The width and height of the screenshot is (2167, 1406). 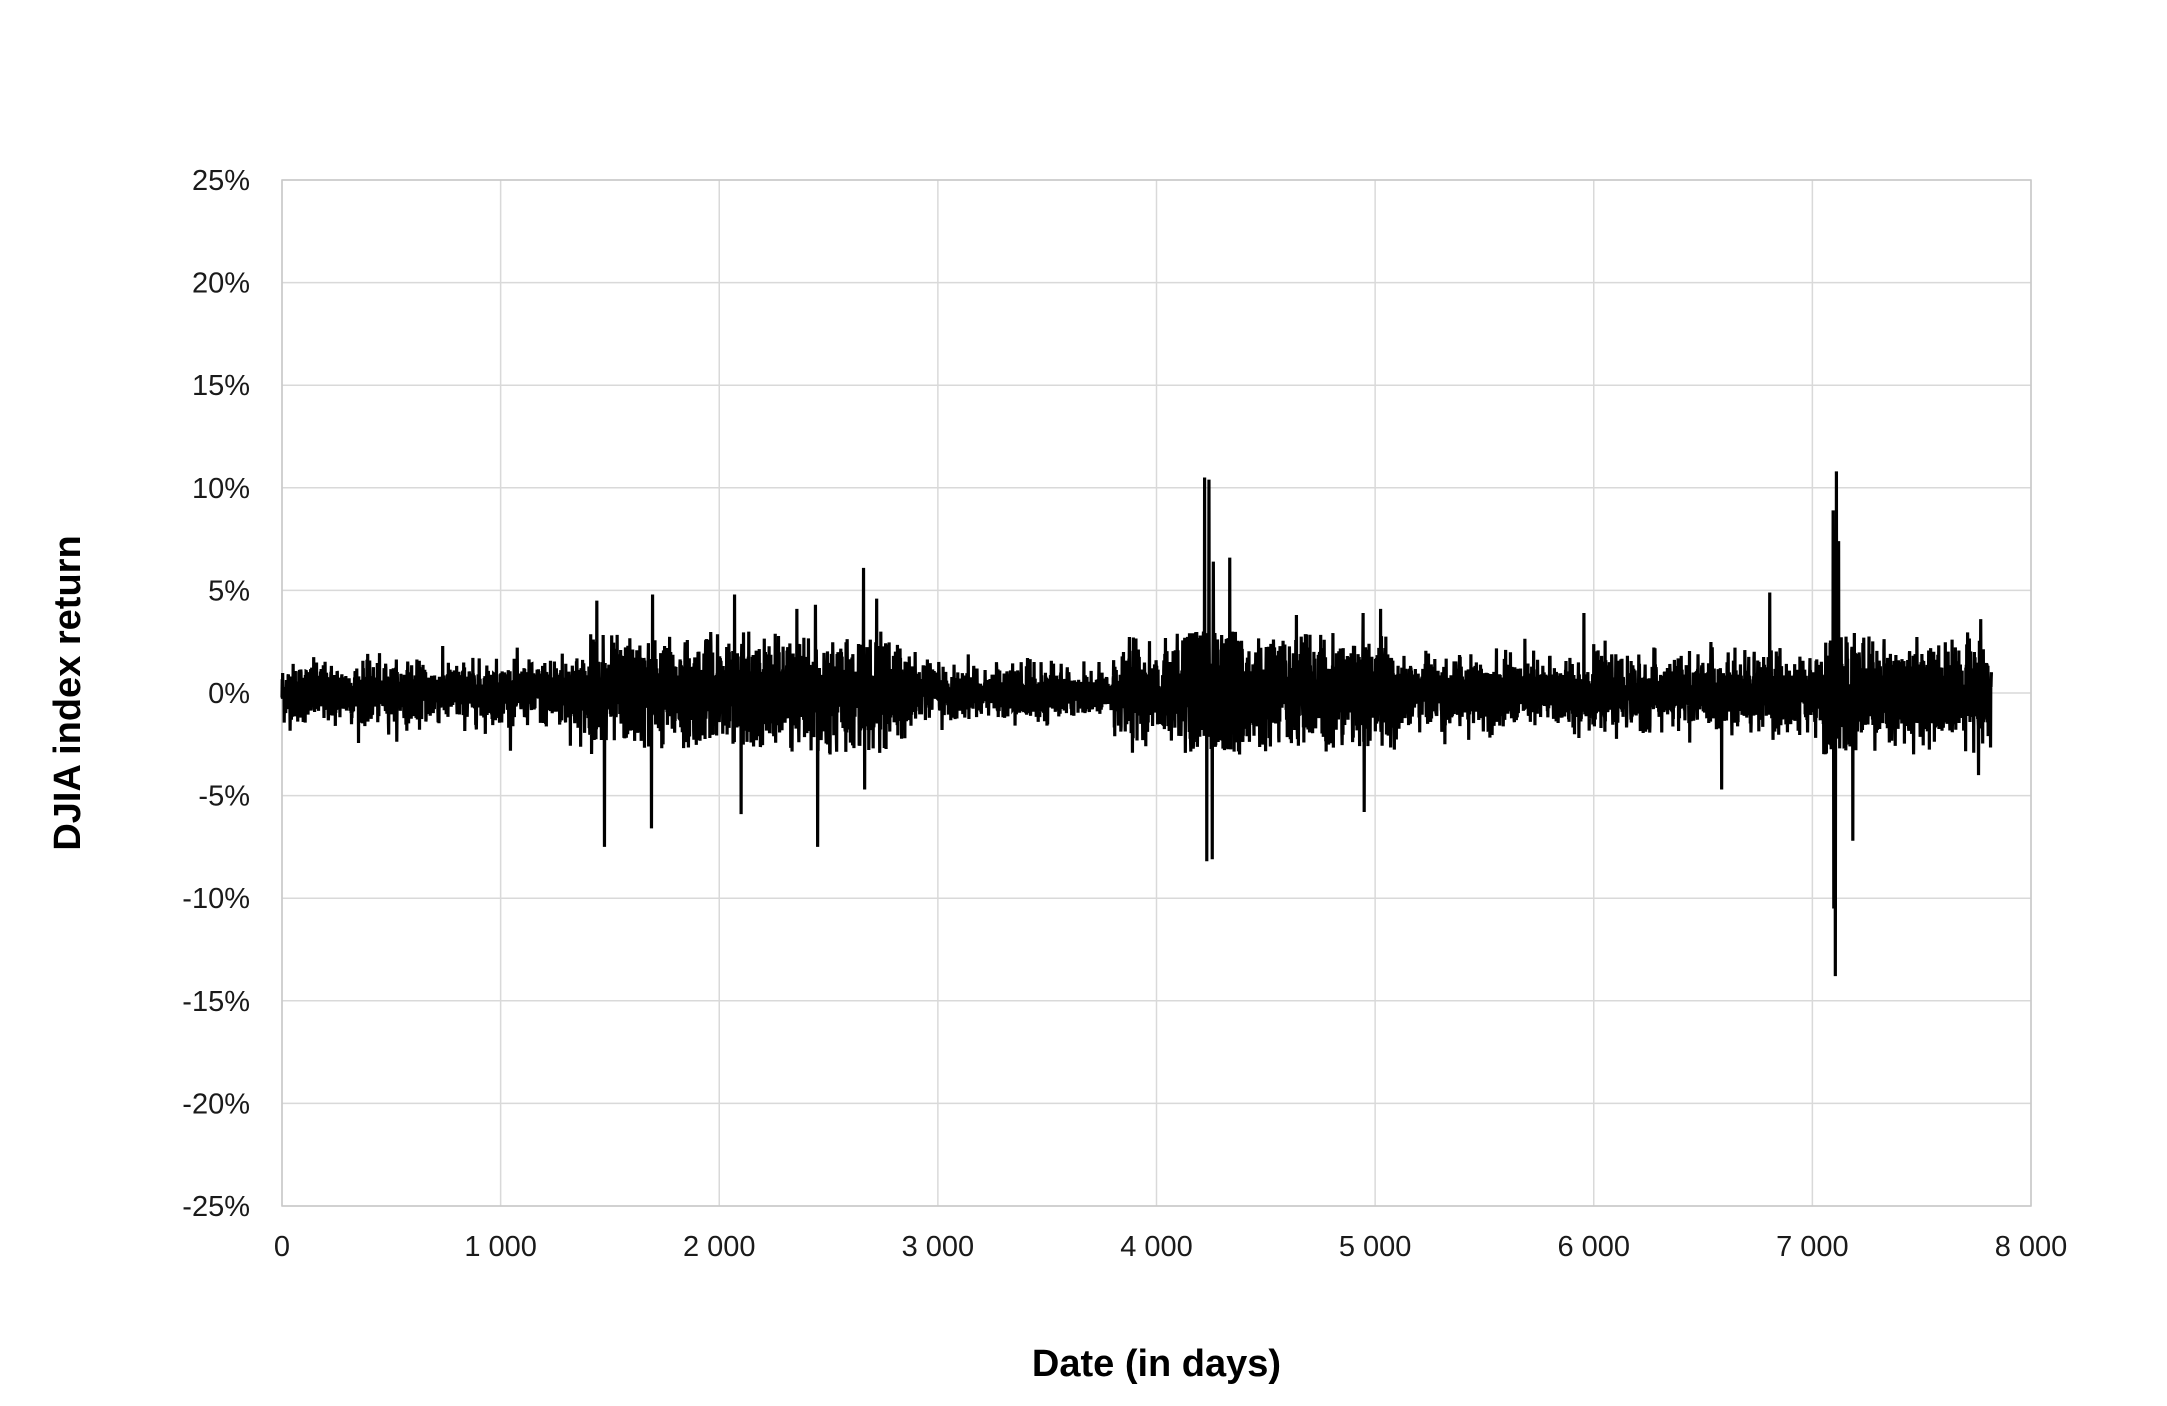 I want to click on y-tick-label: 20%, so click(x=221, y=284).